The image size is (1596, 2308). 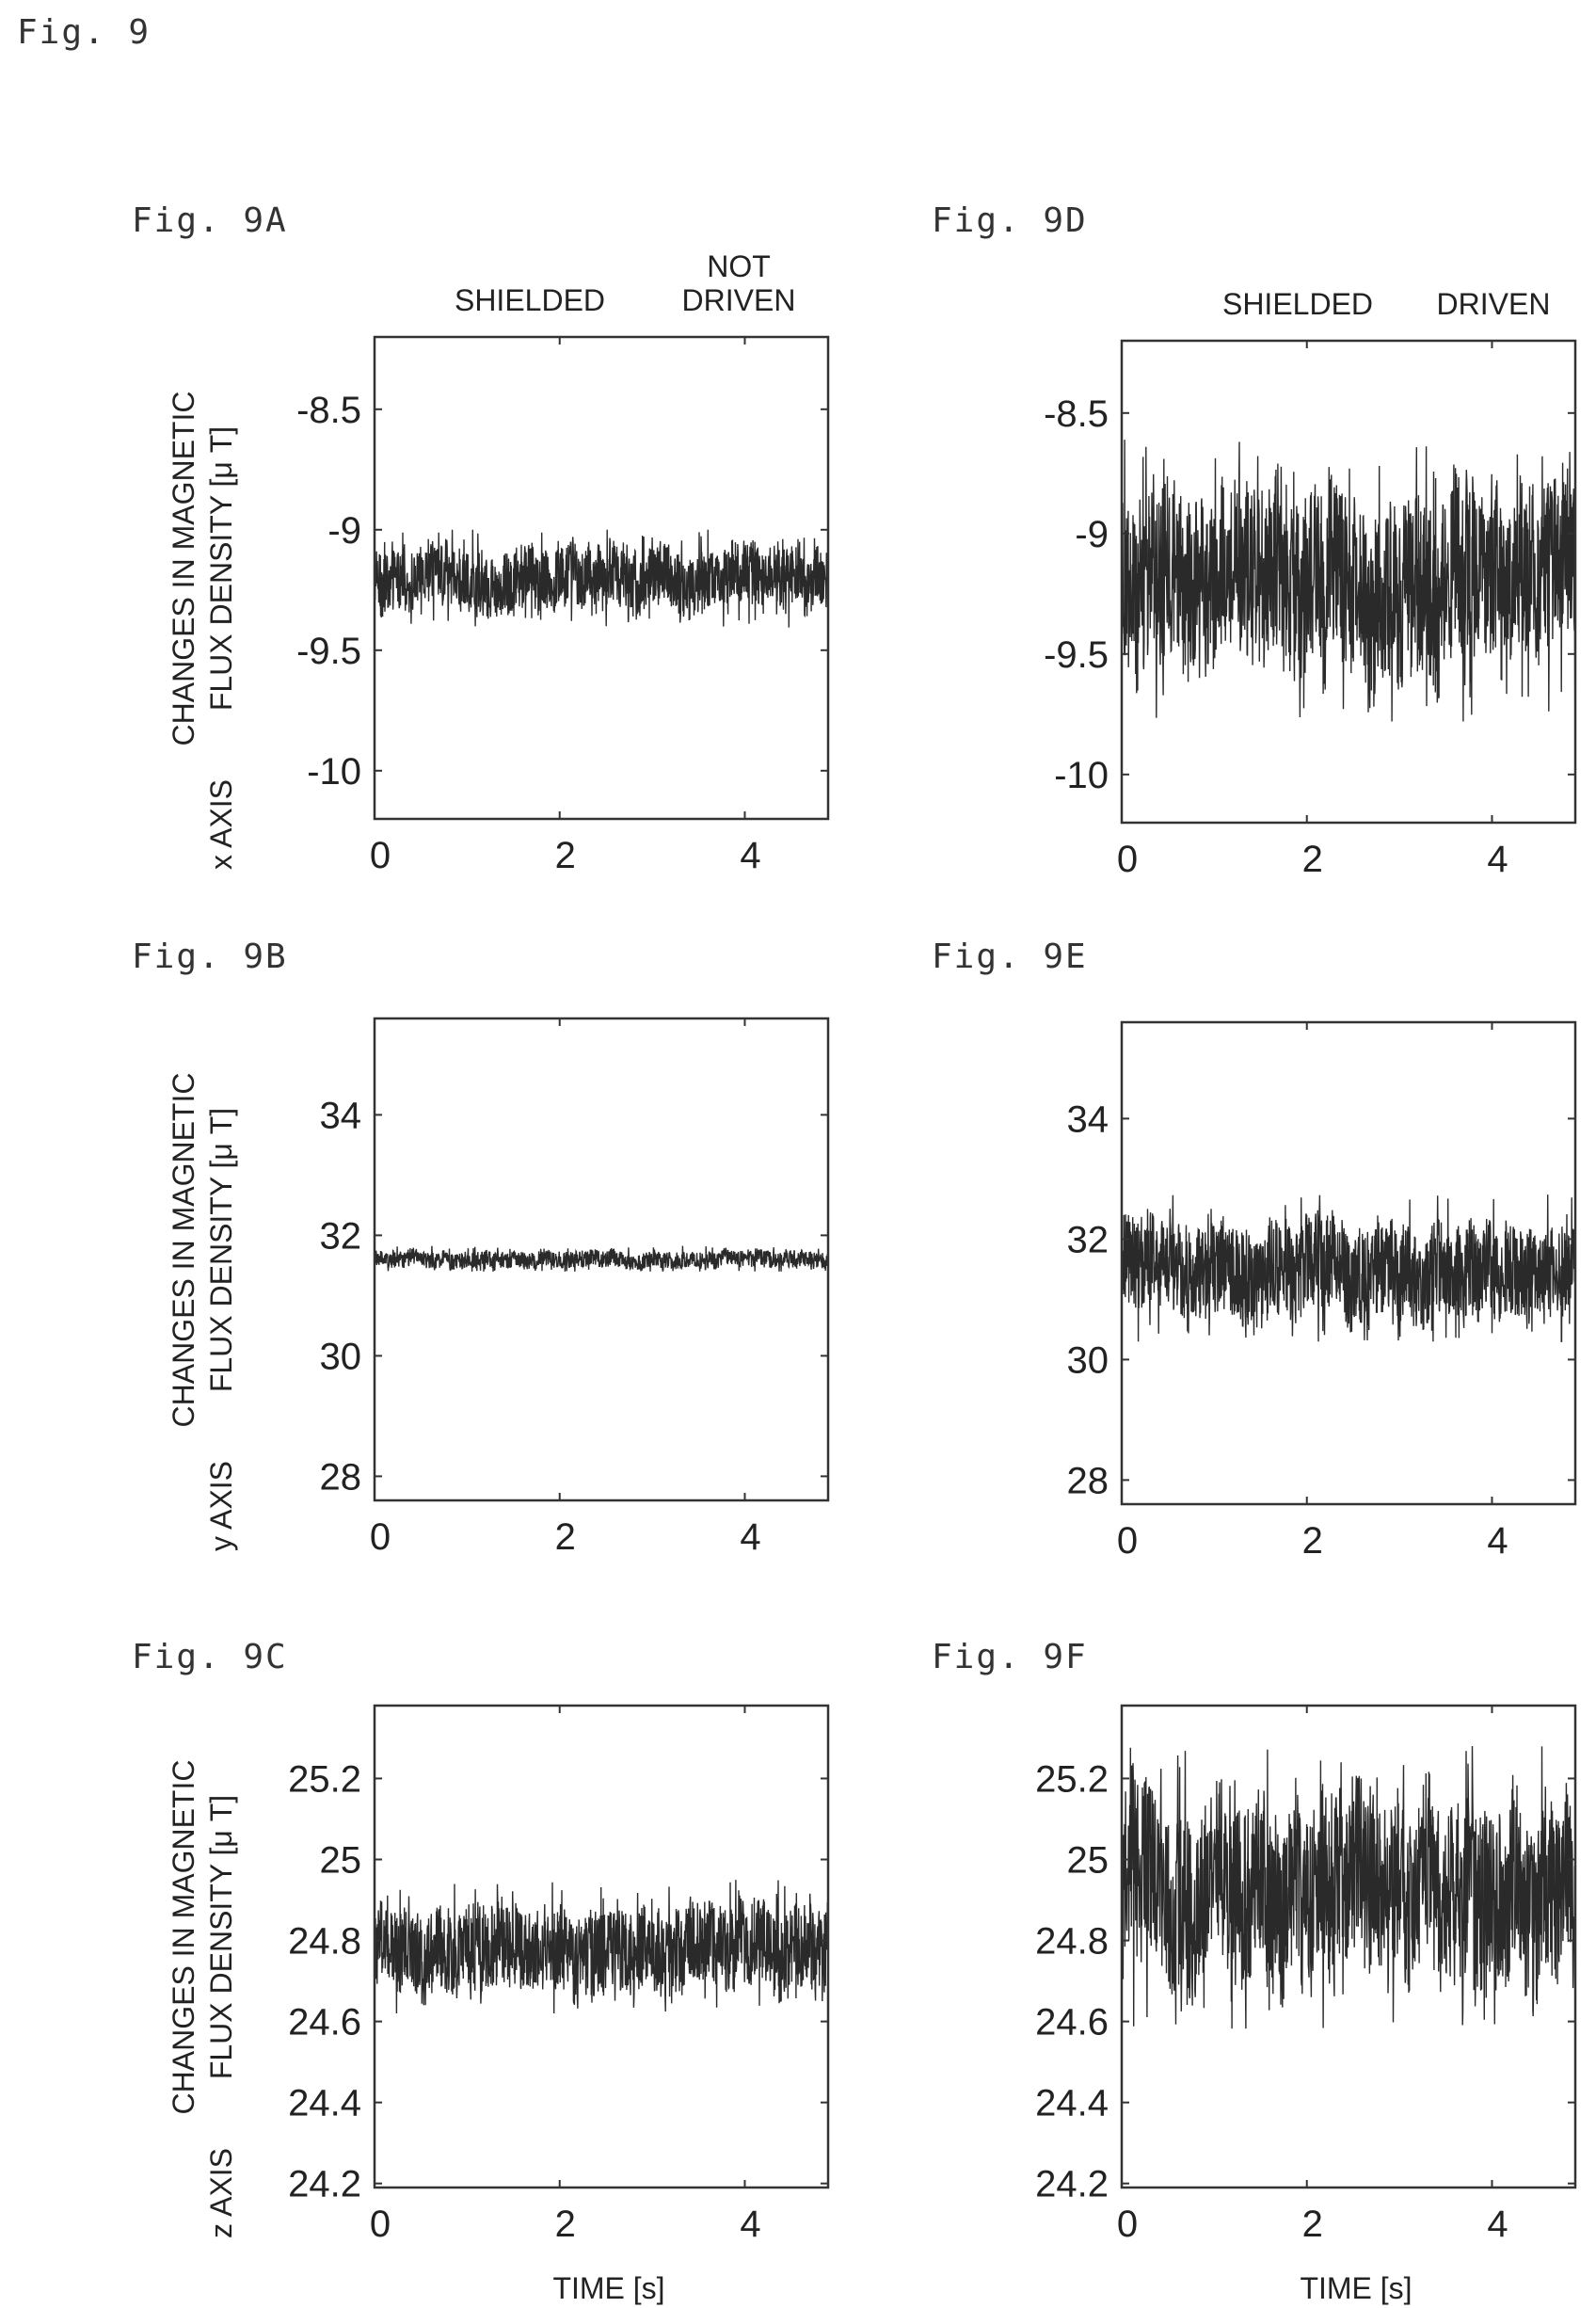 What do you see at coordinates (1010, 957) in the screenshot?
I see `panel-label: Fig. 9E` at bounding box center [1010, 957].